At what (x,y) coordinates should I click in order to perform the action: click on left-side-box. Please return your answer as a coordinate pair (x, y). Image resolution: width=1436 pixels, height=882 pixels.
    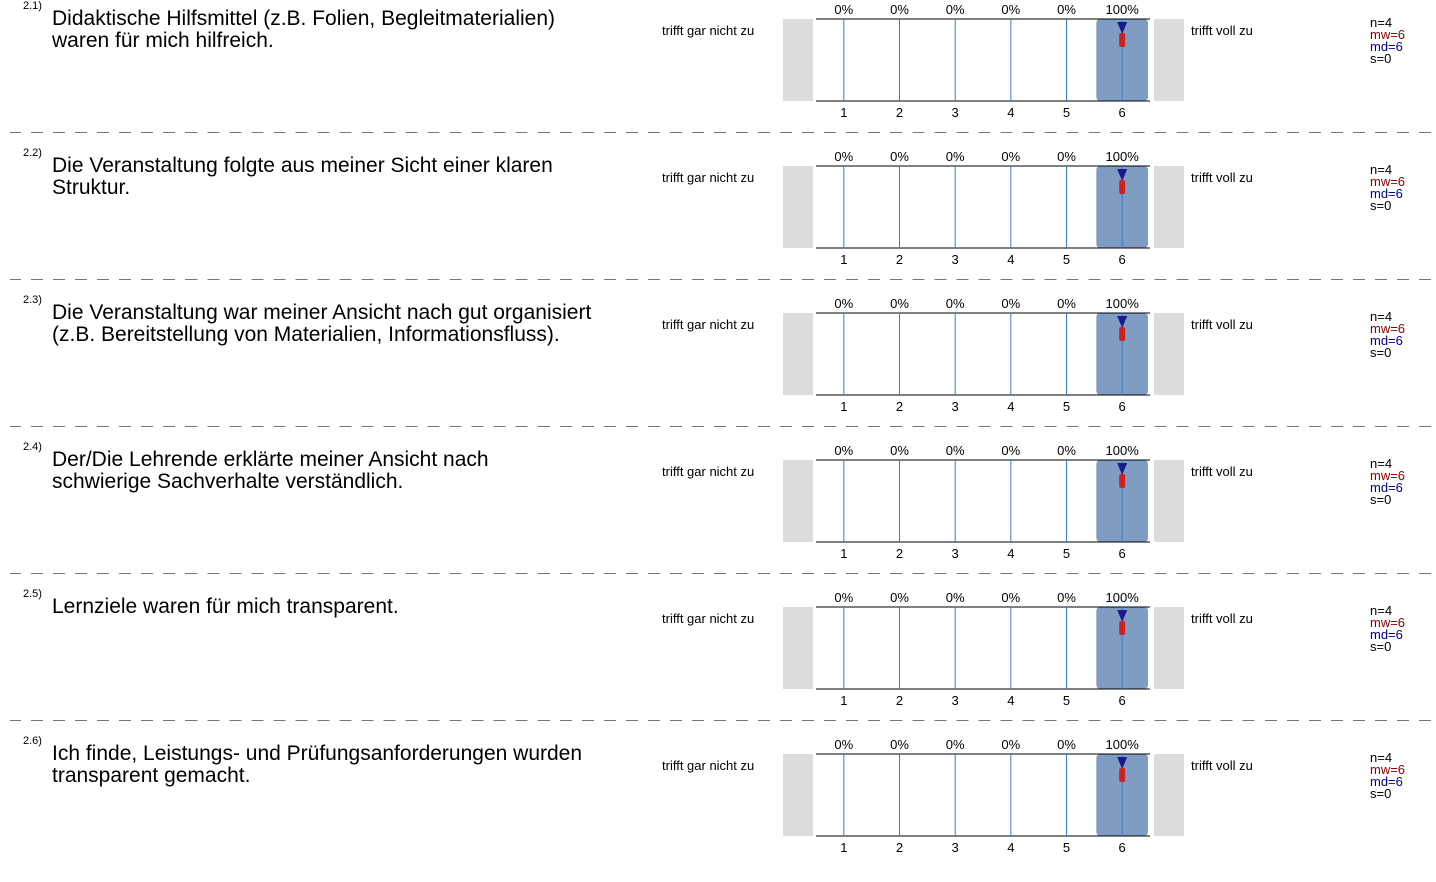
    Looking at the image, I should click on (798, 60).